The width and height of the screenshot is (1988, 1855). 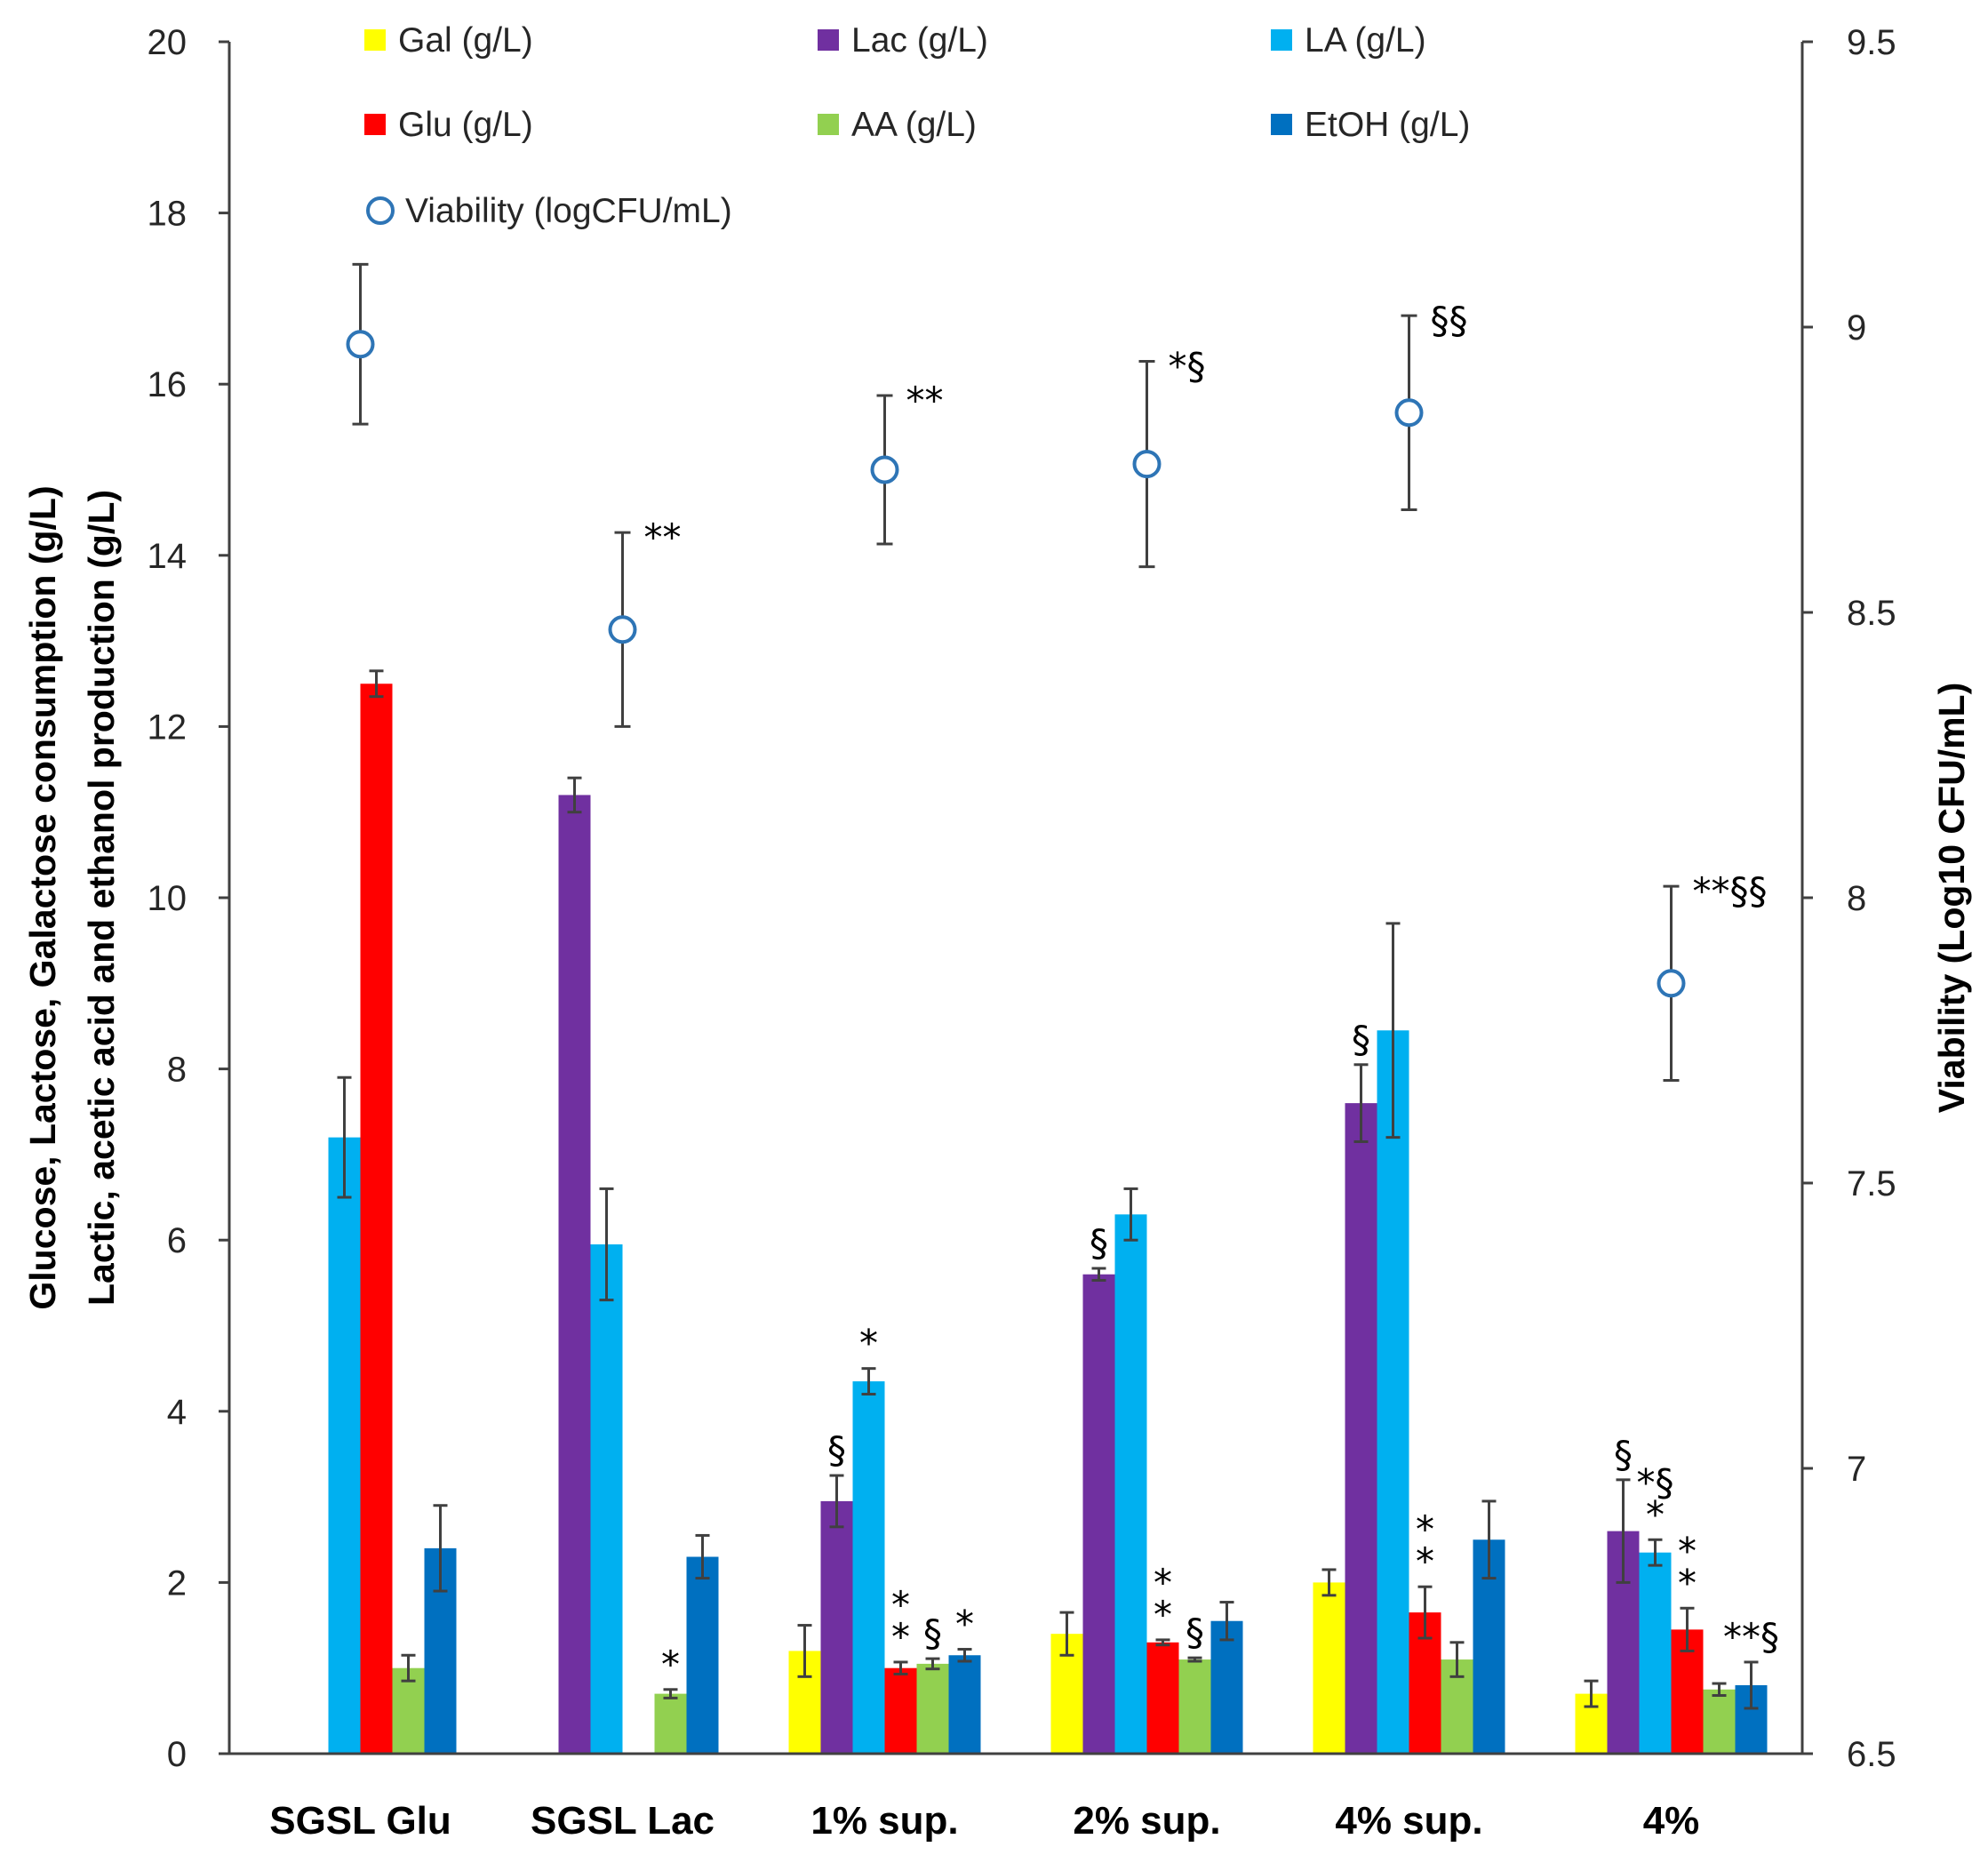 I want to click on right-tick-label-5: 9, so click(x=1856, y=328).